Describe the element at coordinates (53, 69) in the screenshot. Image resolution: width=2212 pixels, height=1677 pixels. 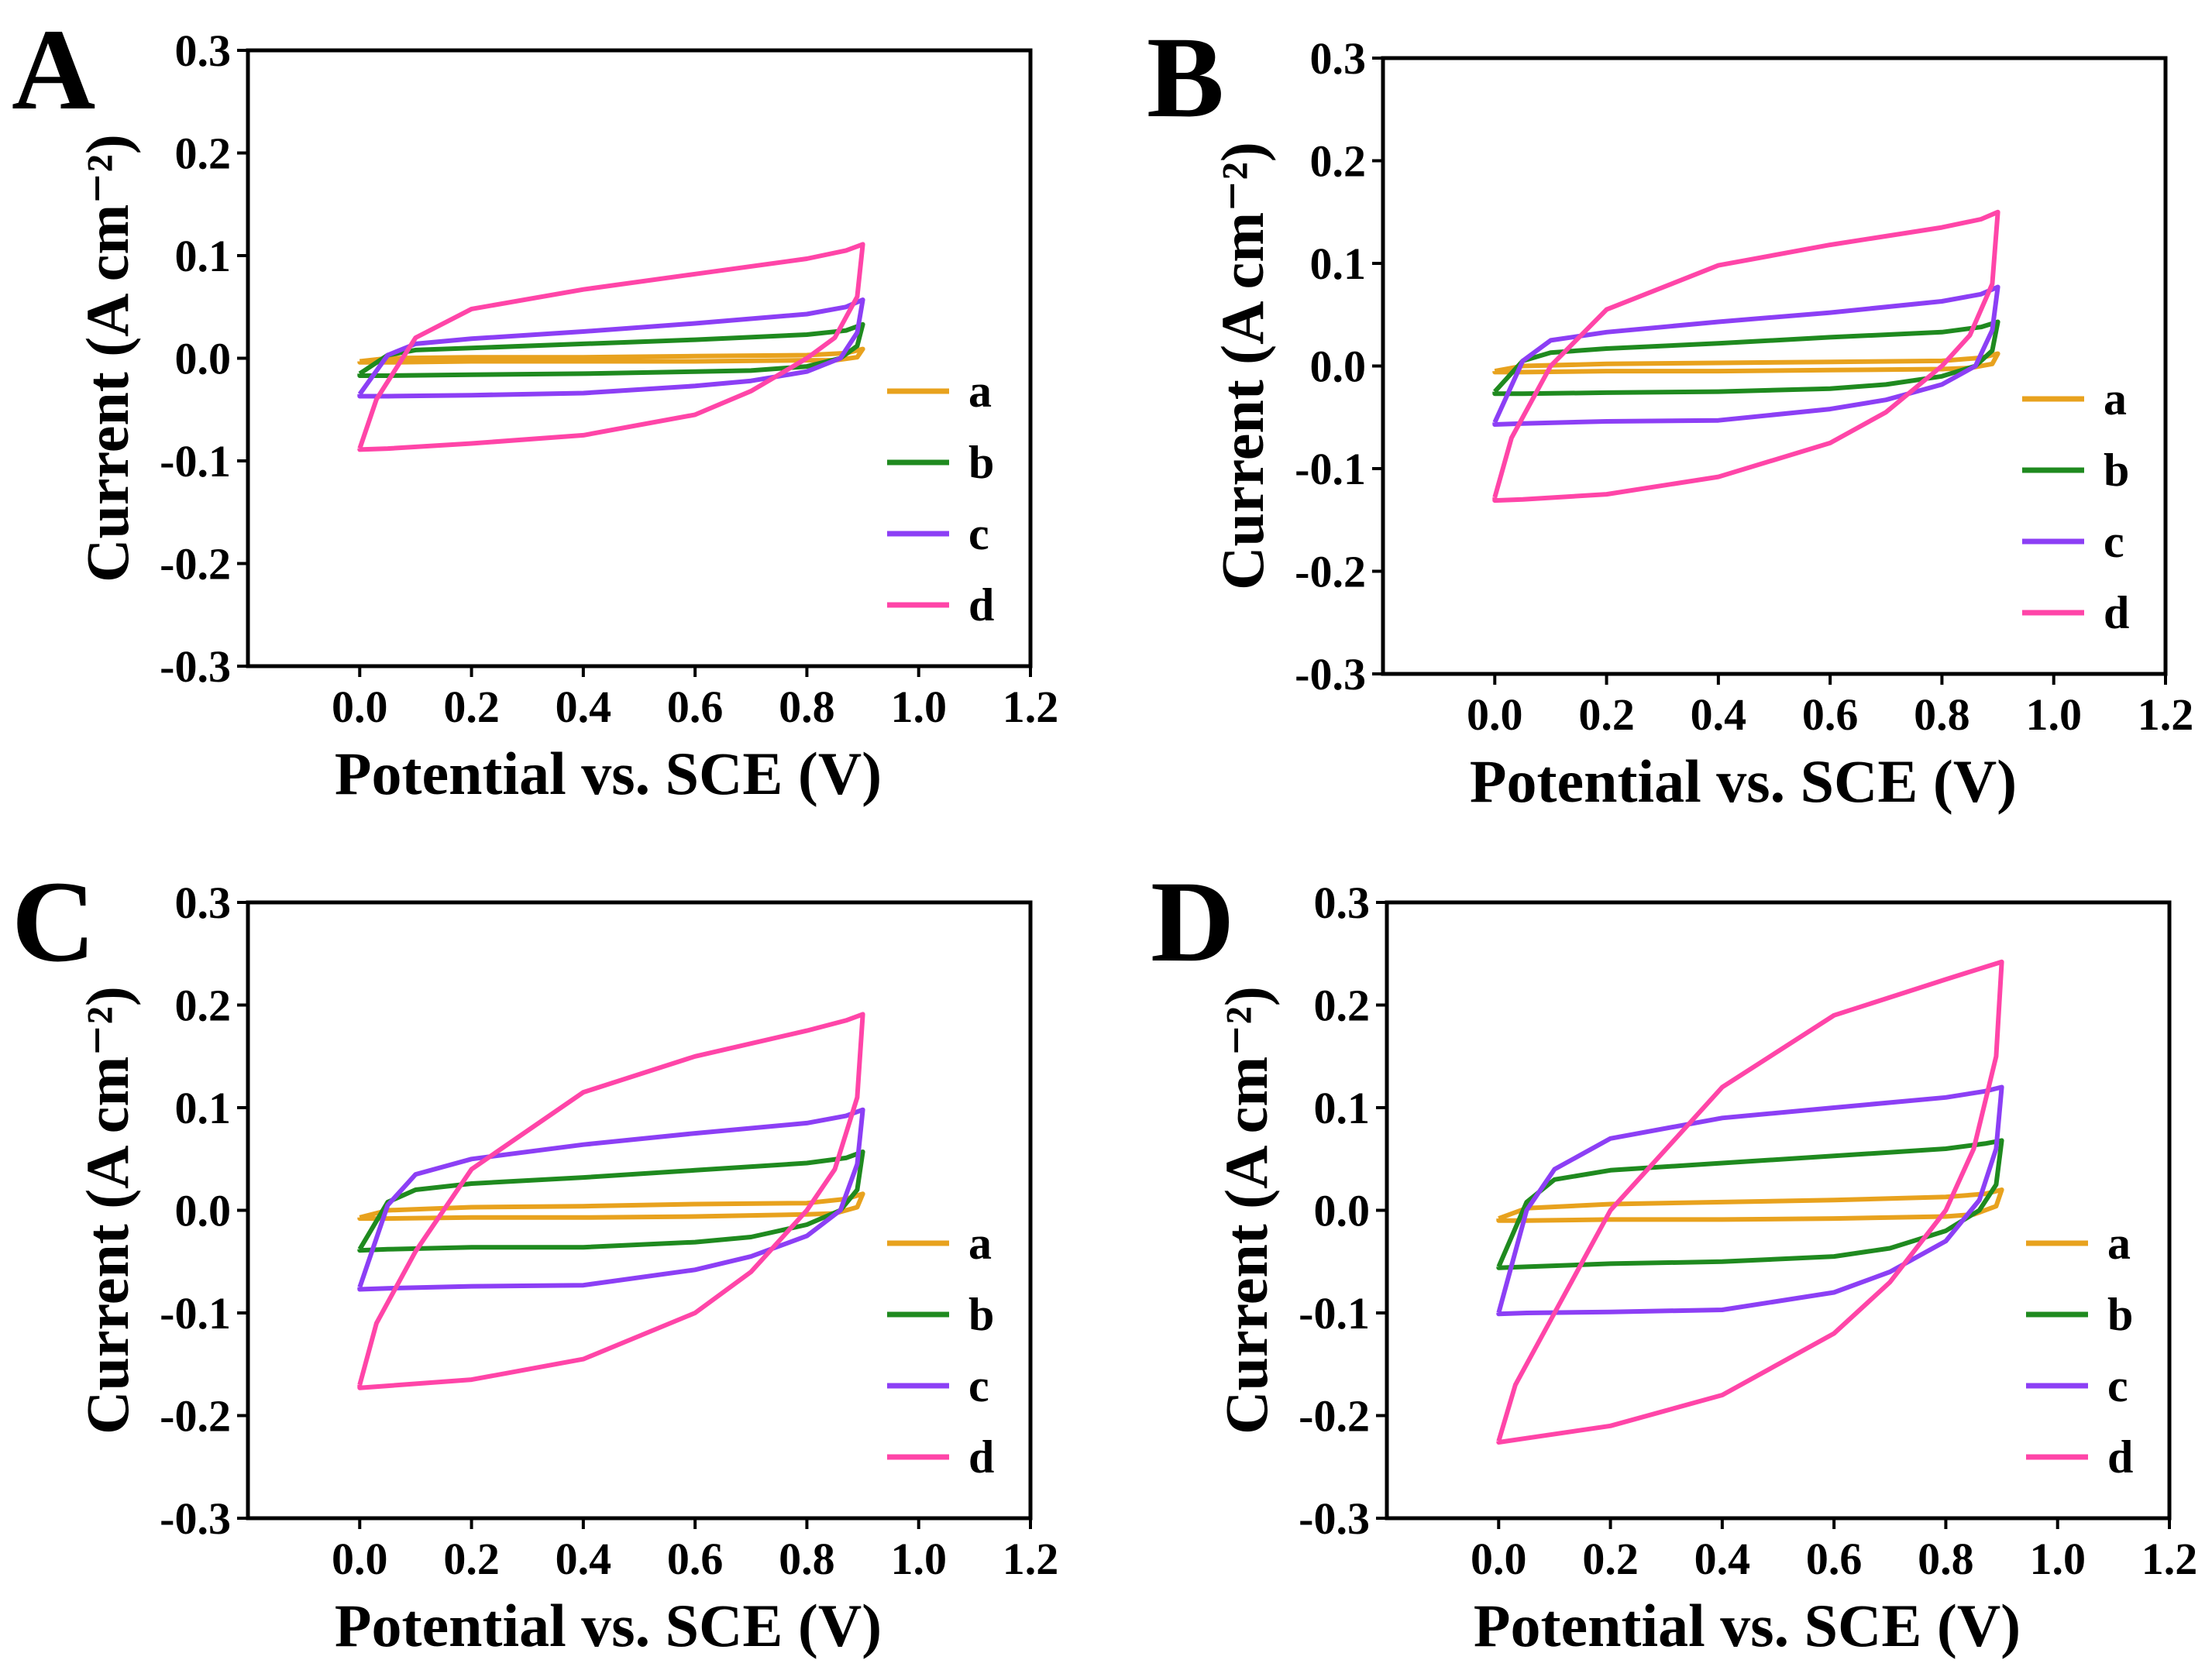
I see `panel-letter: A` at that location.